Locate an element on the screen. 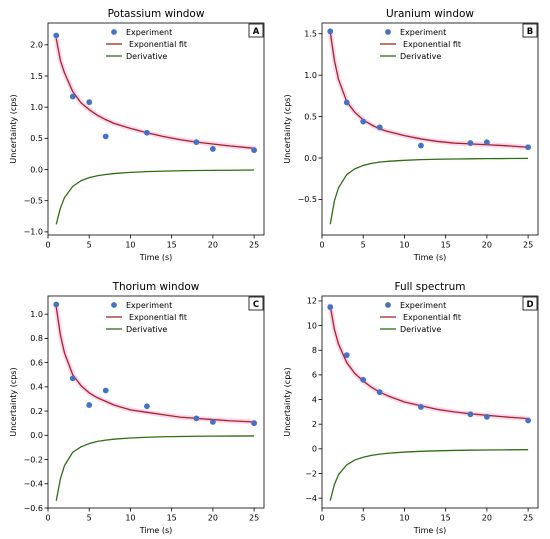 This screenshot has width=550, height=539. x-tick-label: 20 is located at coordinates (487, 245).